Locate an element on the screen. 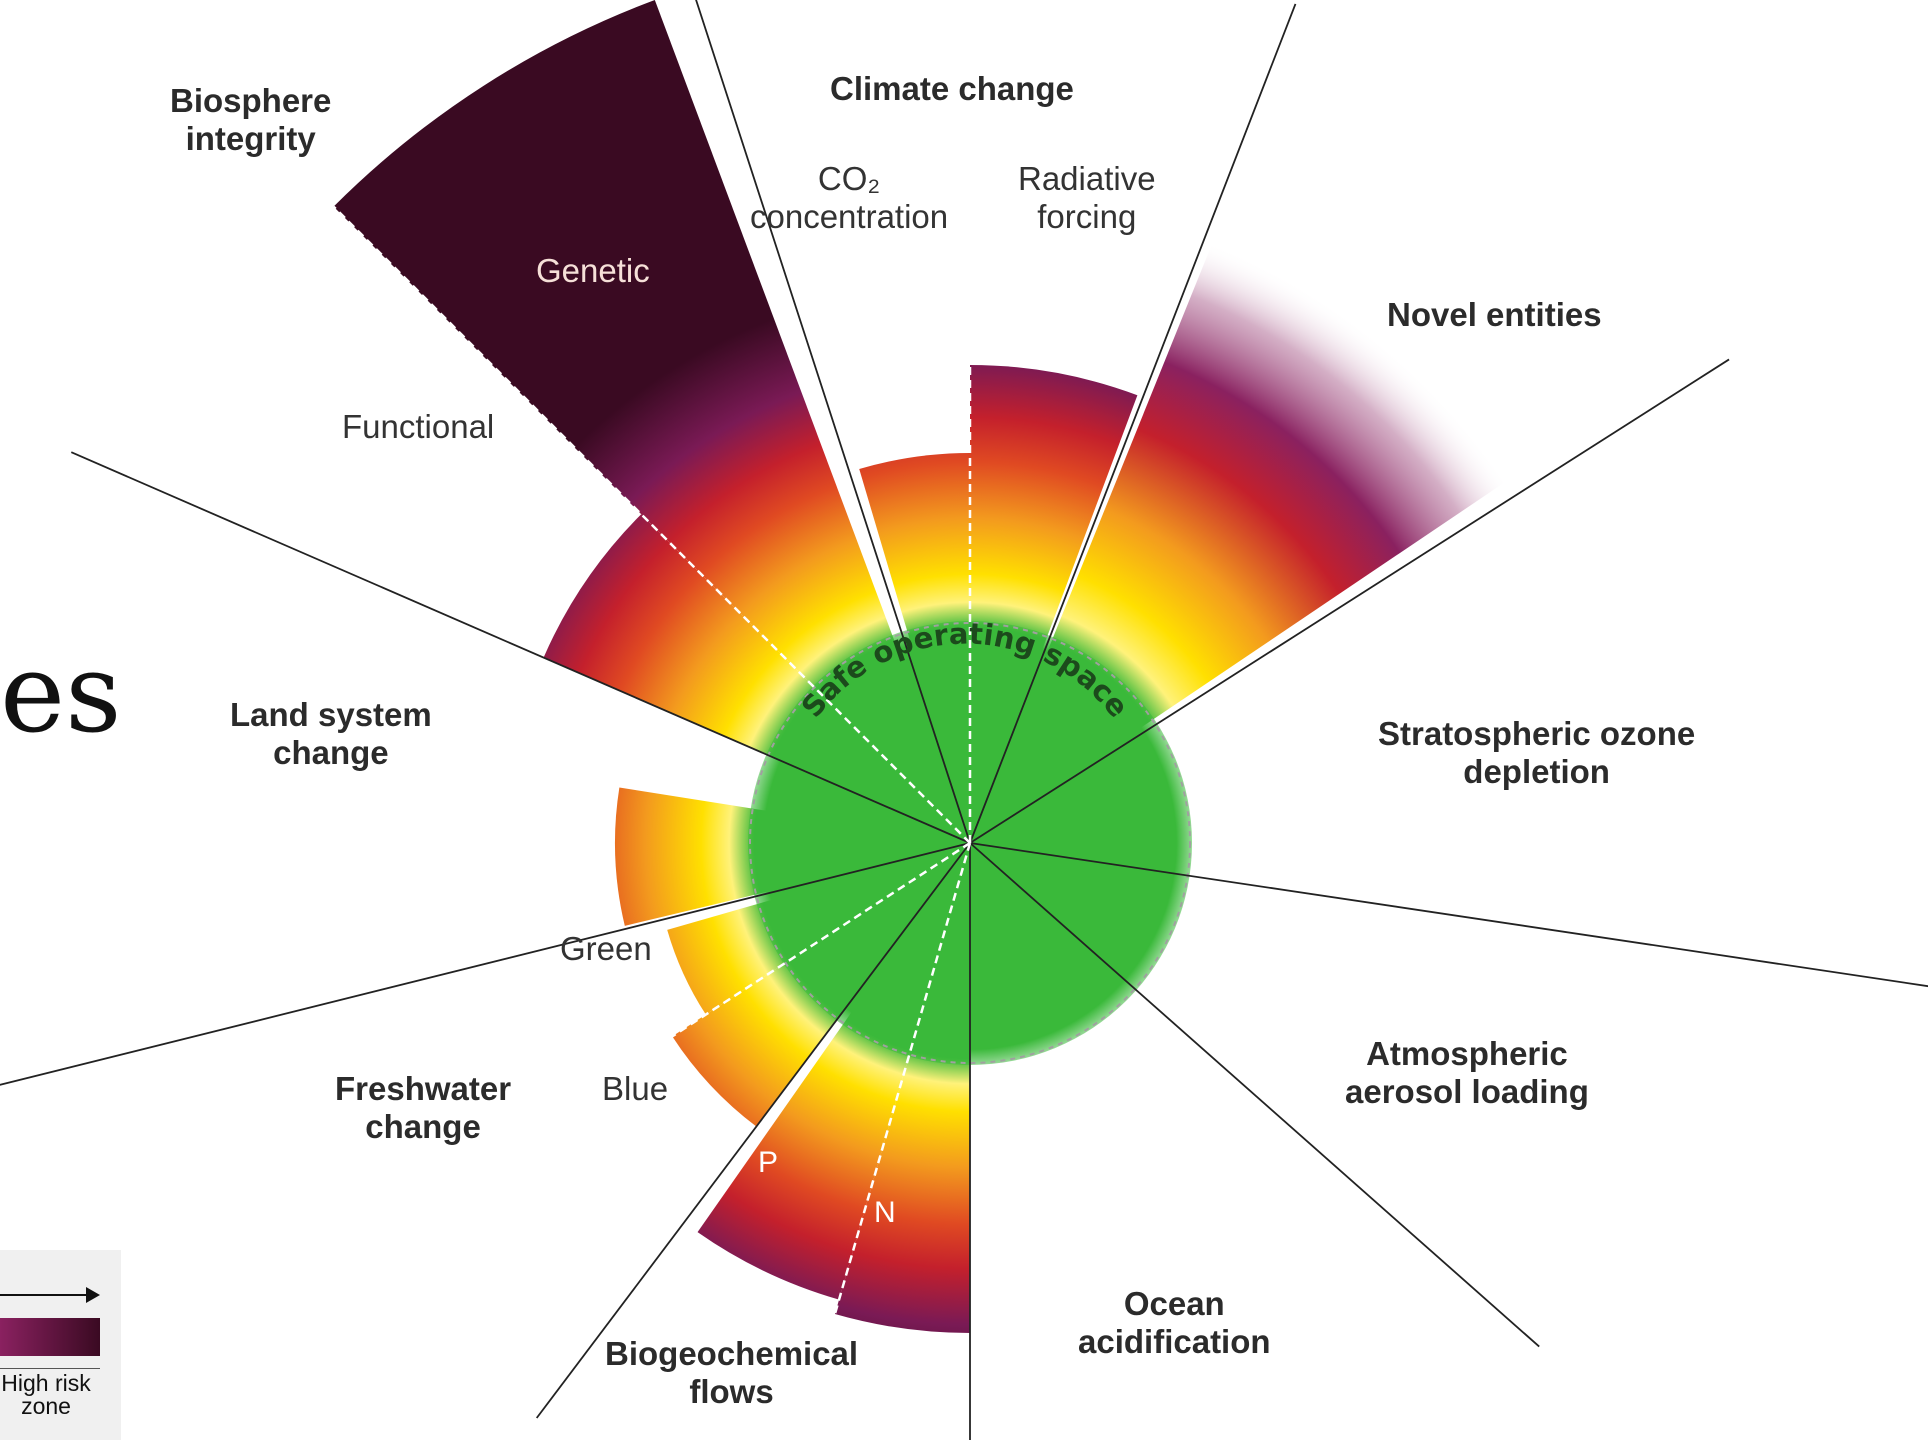  label-freshwater-change: Freshwater change is located at coordinates (423, 1108).